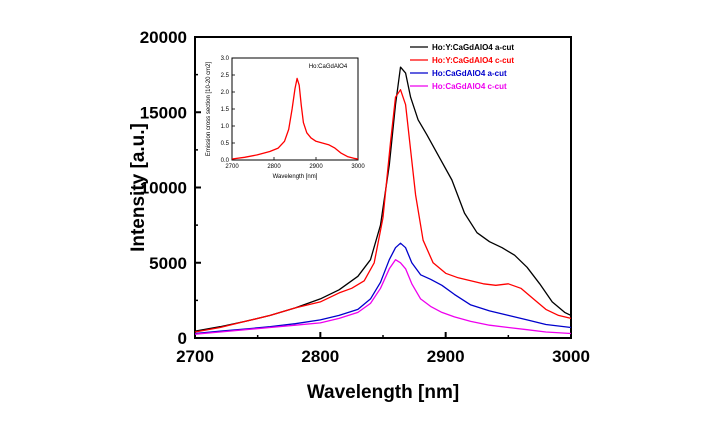  Describe the element at coordinates (182, 338) in the screenshot. I see `y-tick-label: 0` at that location.